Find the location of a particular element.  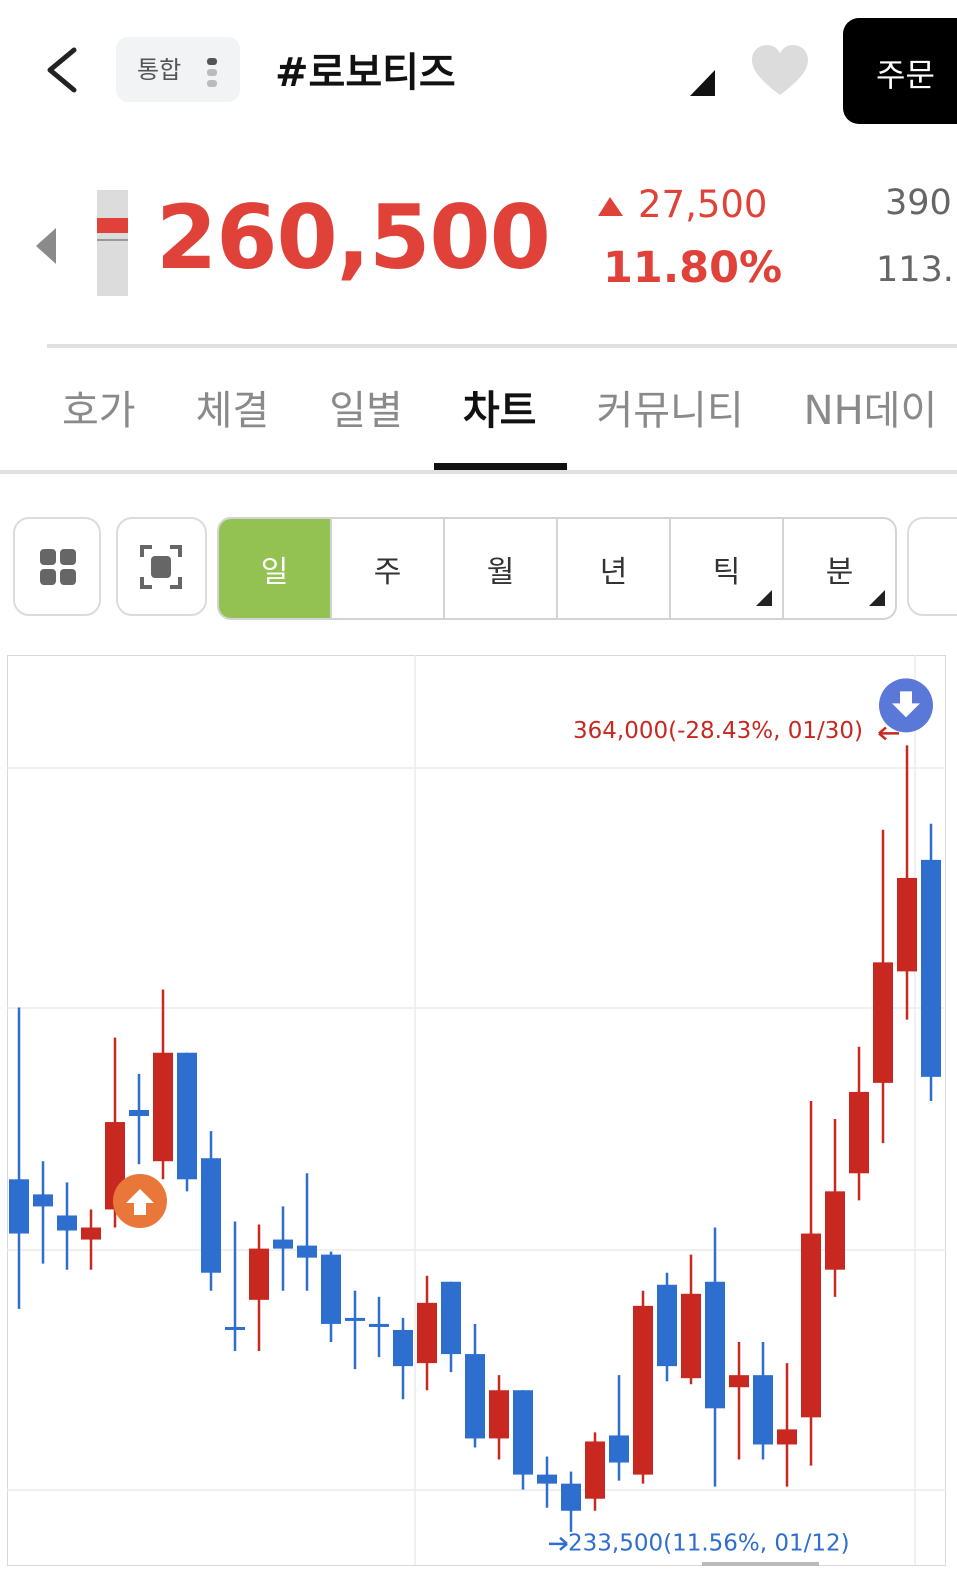

price-range-marker is located at coordinates (112, 225).